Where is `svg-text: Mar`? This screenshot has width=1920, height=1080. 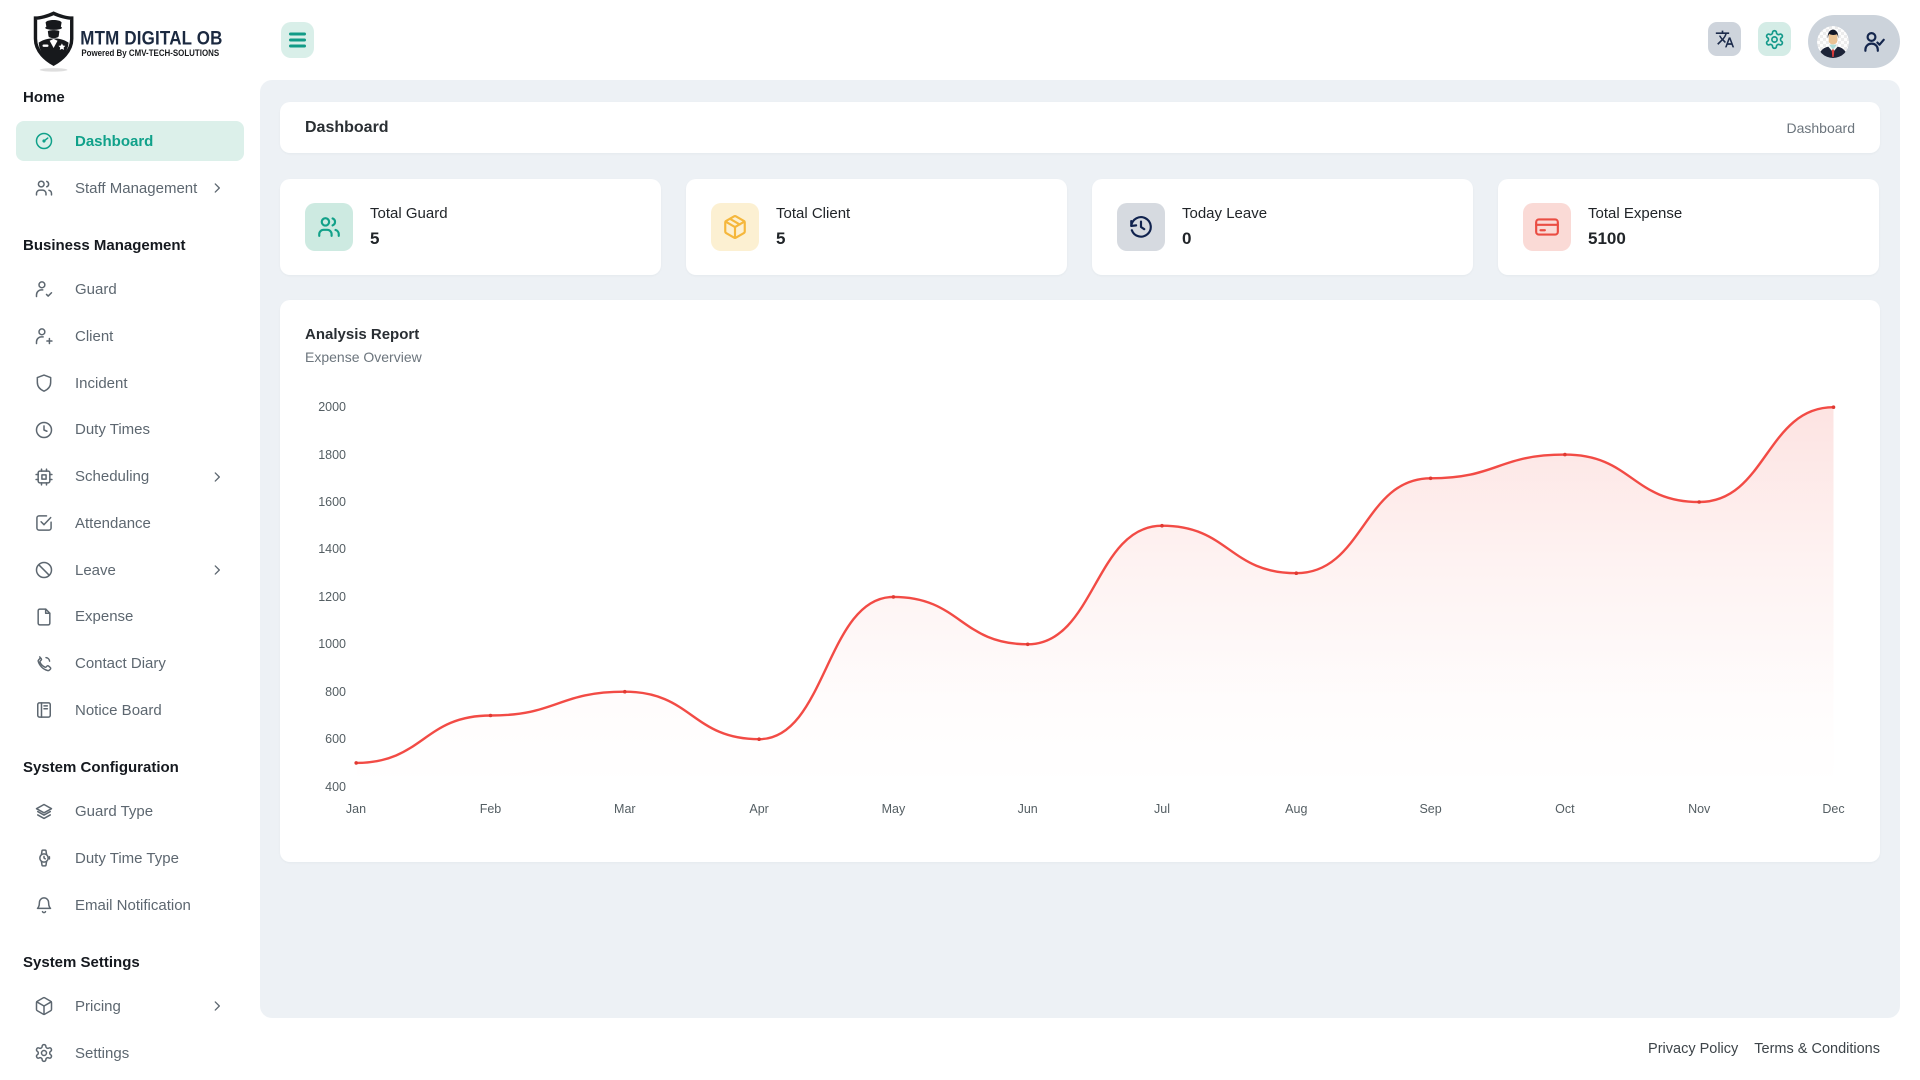
svg-text: Mar is located at coordinates (625, 809).